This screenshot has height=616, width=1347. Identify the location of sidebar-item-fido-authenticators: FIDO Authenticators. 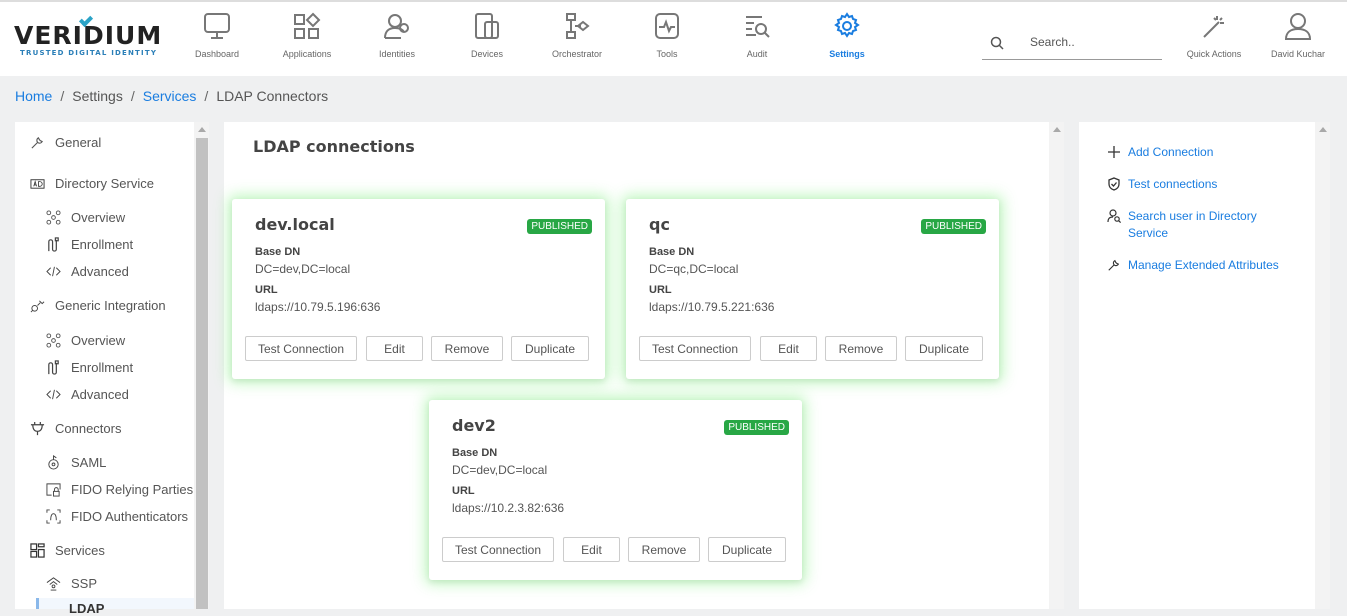
(117, 516).